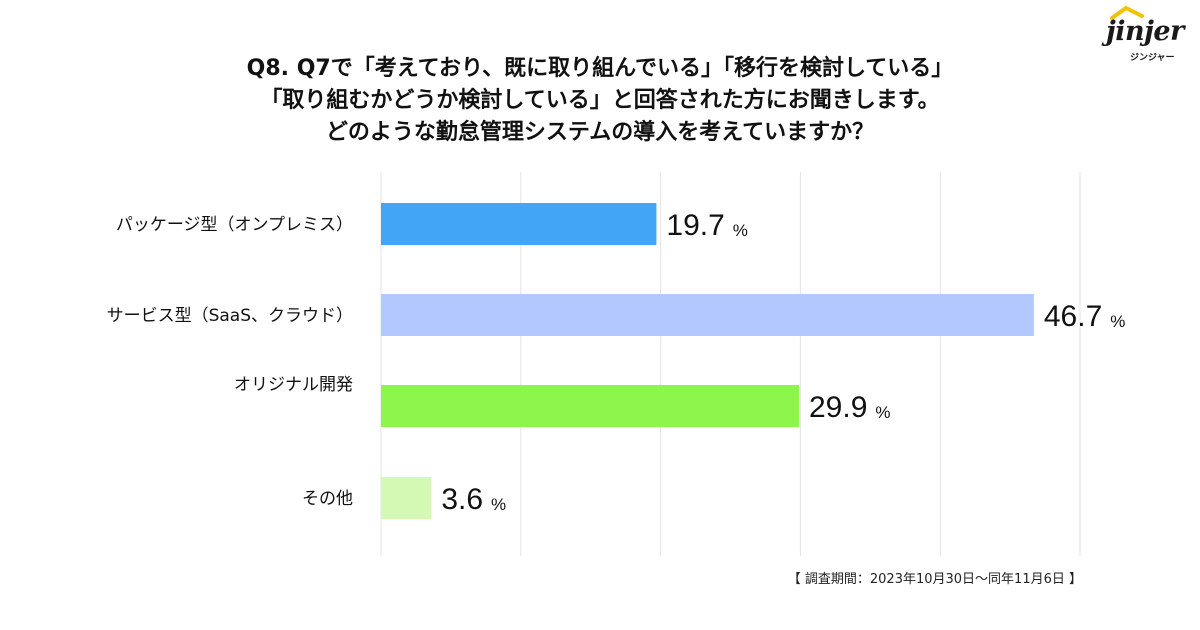  I want to click on category-label: パッケージ型（オンプレミス）, so click(234, 225).